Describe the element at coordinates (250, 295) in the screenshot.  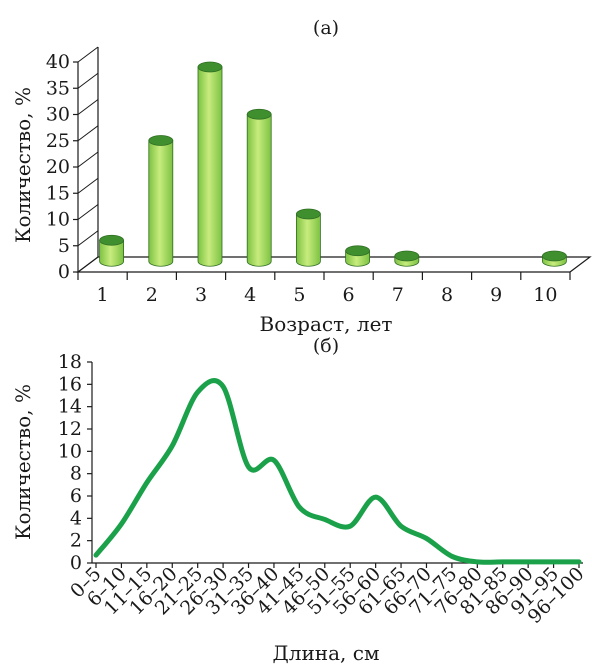
I see `chart-a-x-tick-label: 4` at that location.